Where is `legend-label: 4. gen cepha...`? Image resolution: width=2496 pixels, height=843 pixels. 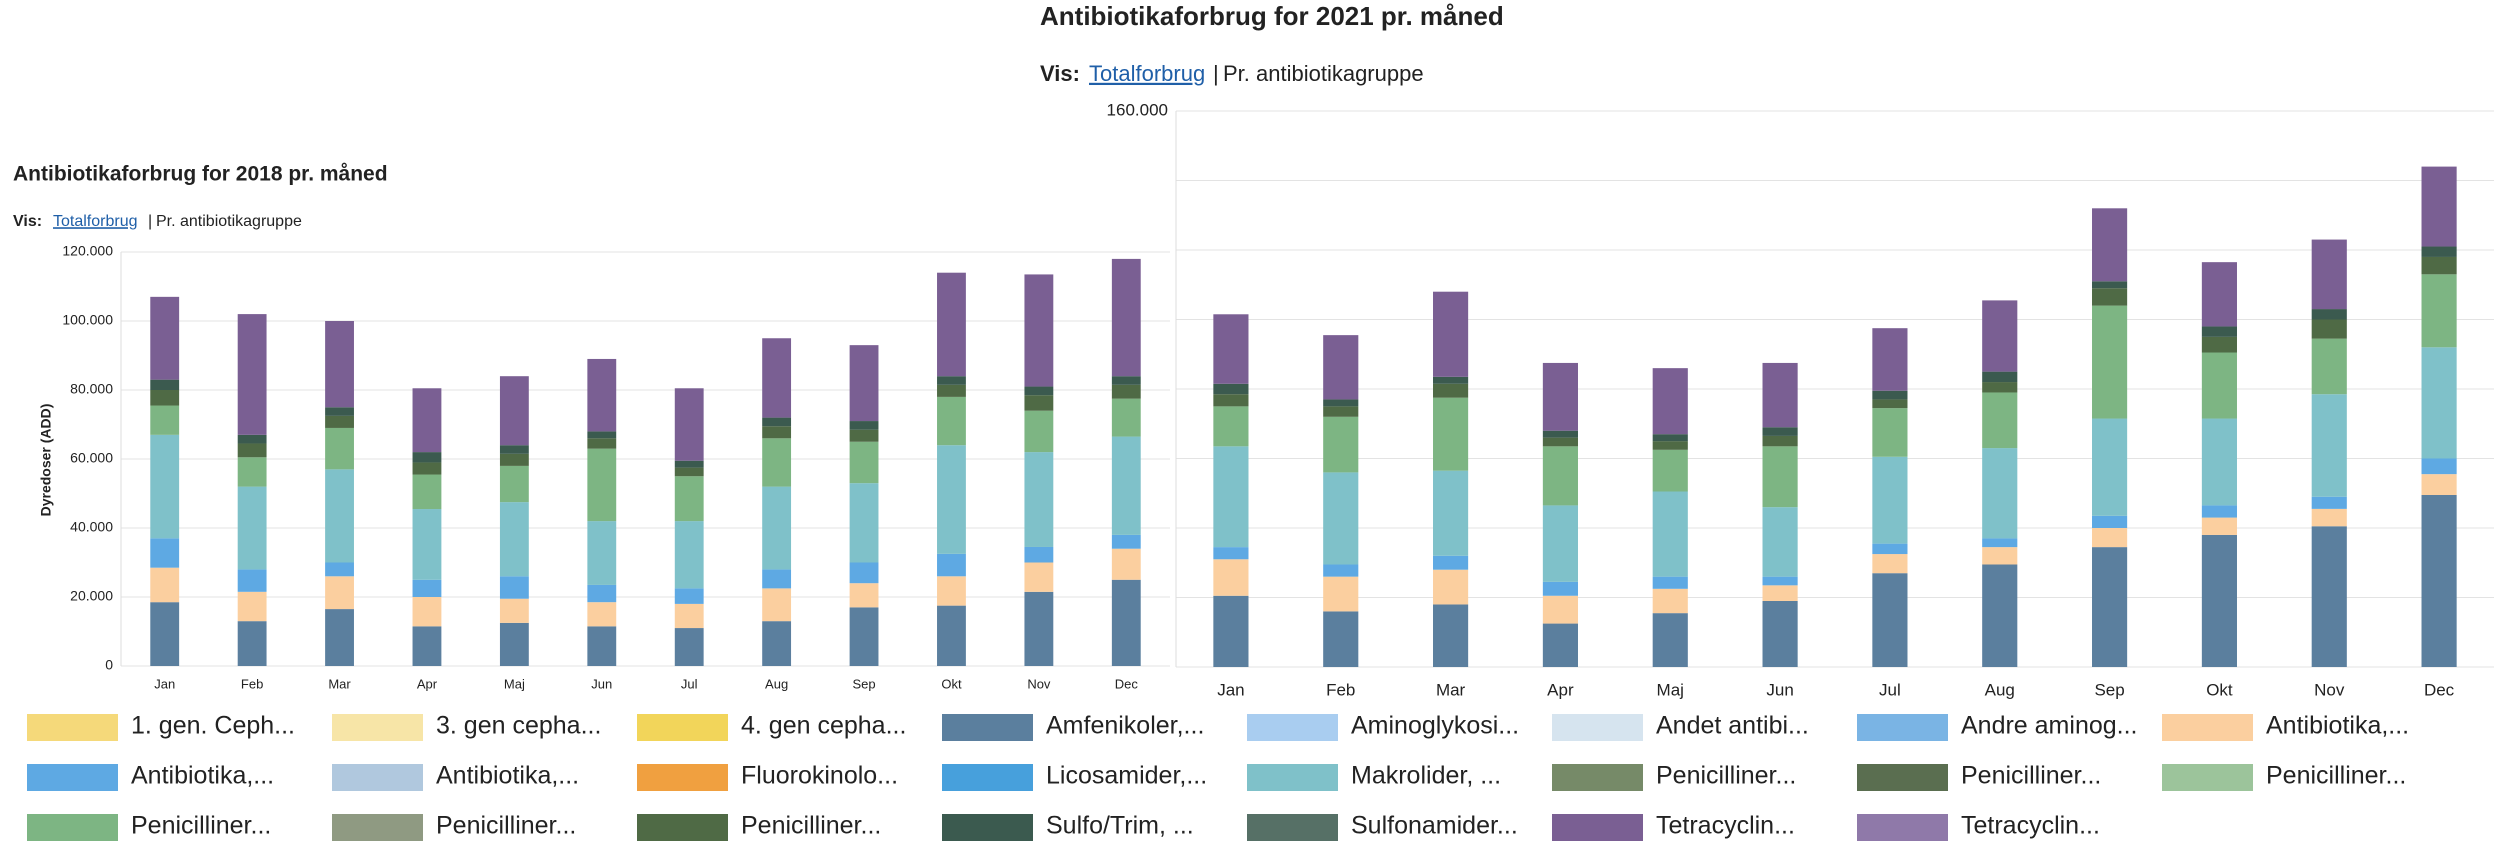 legend-label: 4. gen cepha... is located at coordinates (823, 726).